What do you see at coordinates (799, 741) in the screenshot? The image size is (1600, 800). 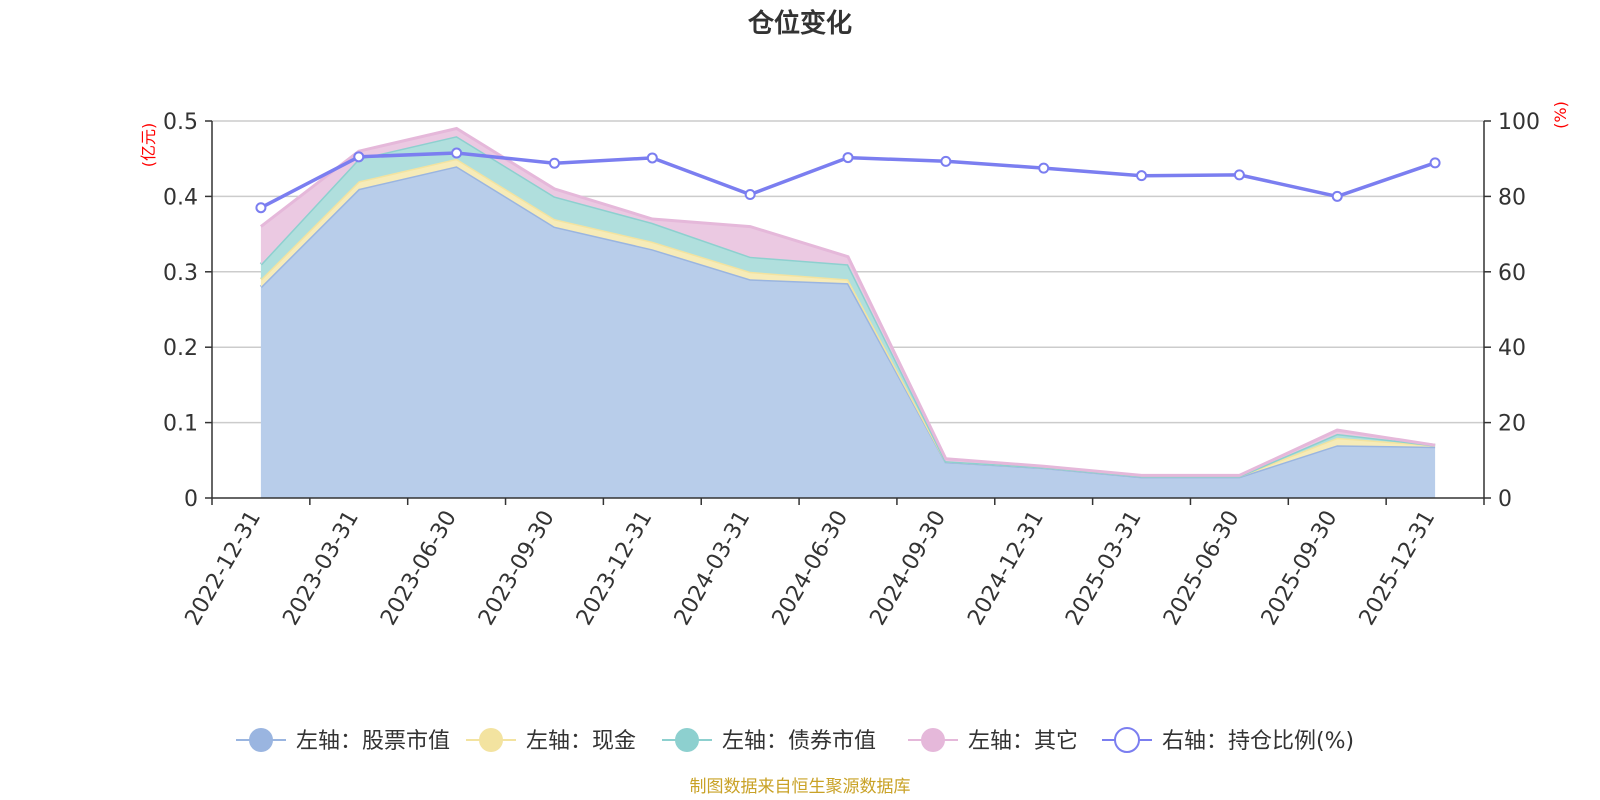 I see `legend-label: 左轴：债券市值` at bounding box center [799, 741].